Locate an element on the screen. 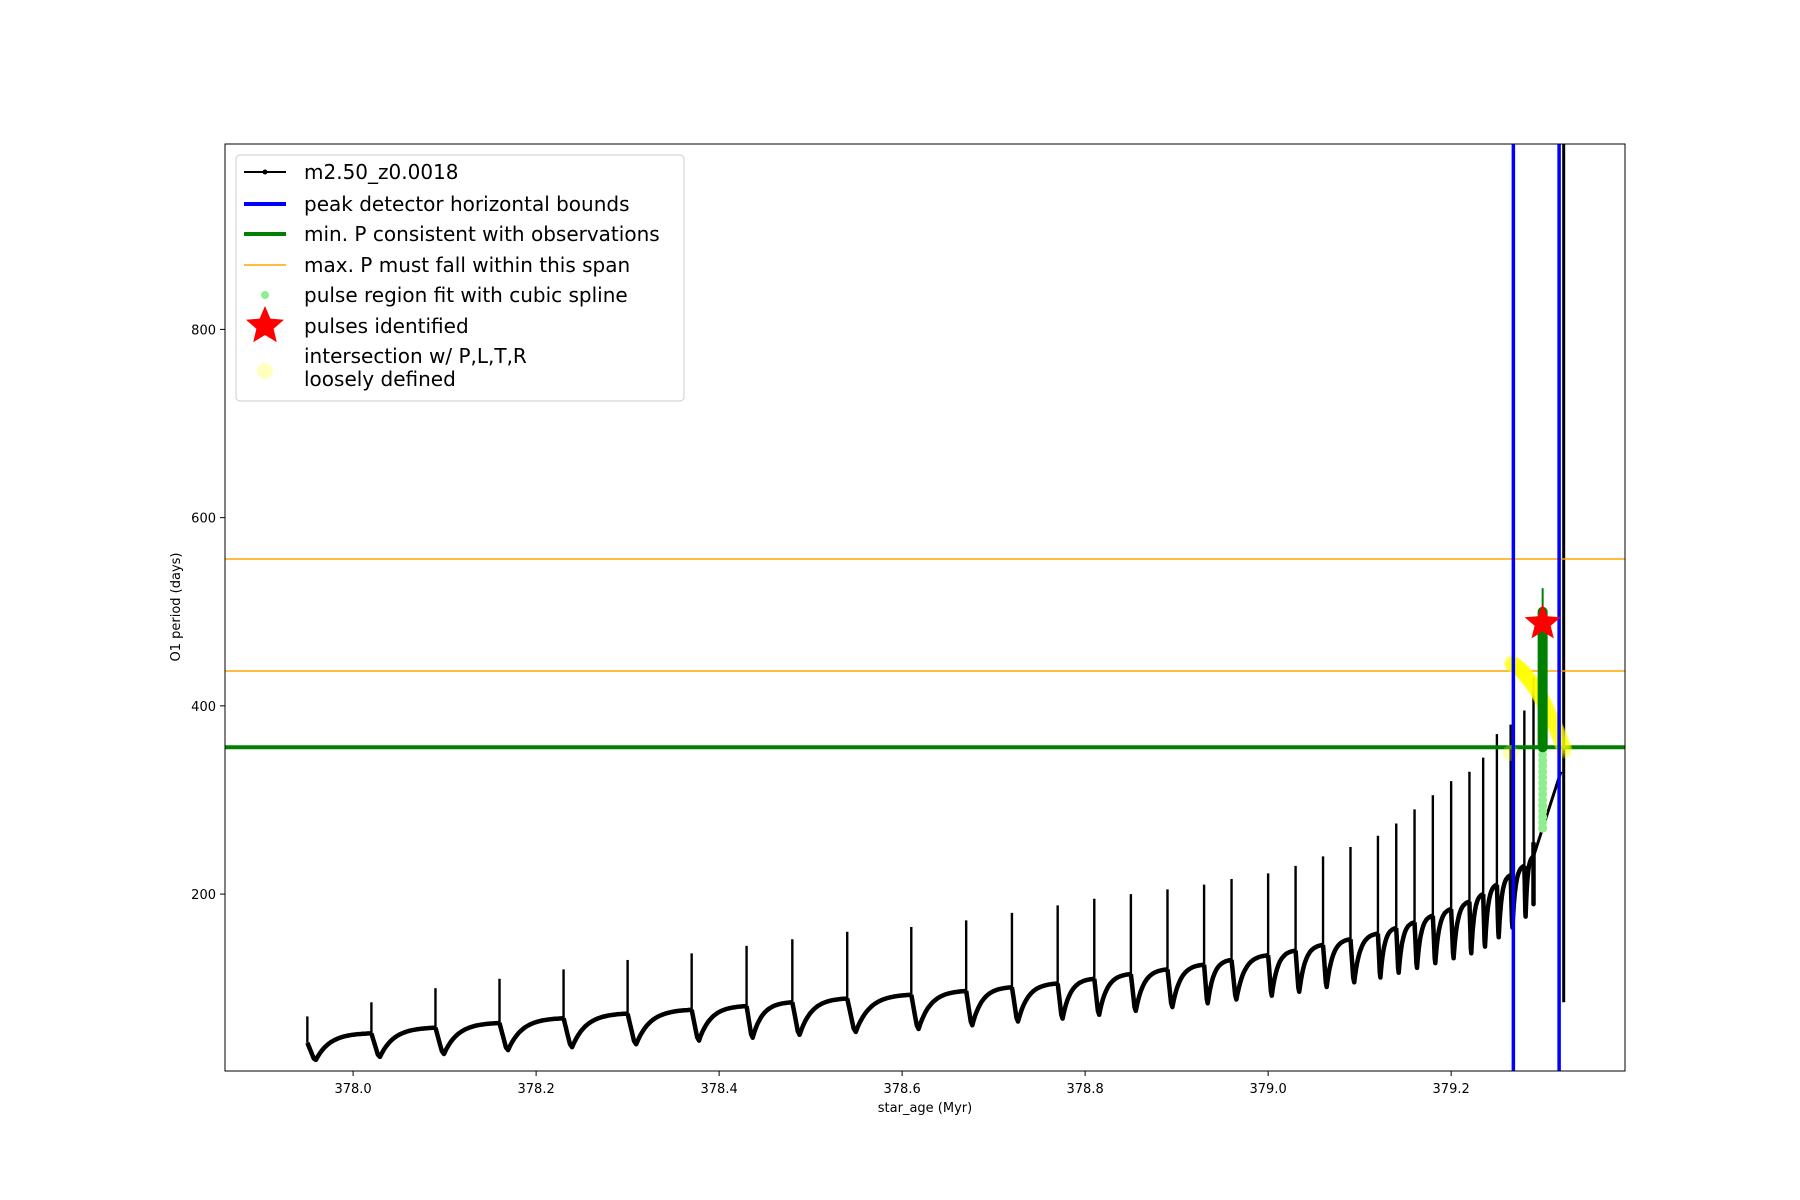 Image resolution: width=1800 pixels, height=1200 pixels. legend-entry-pulses: pulses identified is located at coordinates (357, 324).